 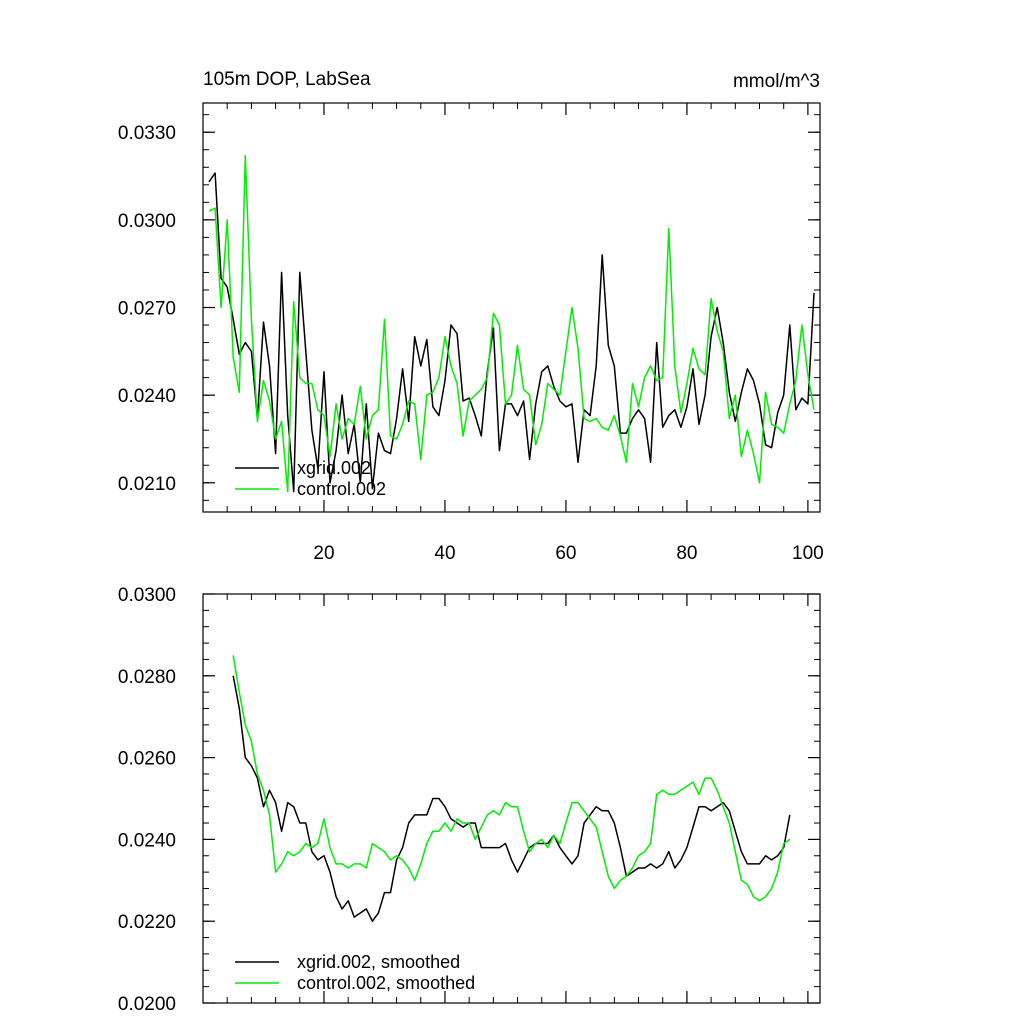 What do you see at coordinates (147, 1004) in the screenshot?
I see `y-tick-label: 0.0200` at bounding box center [147, 1004].